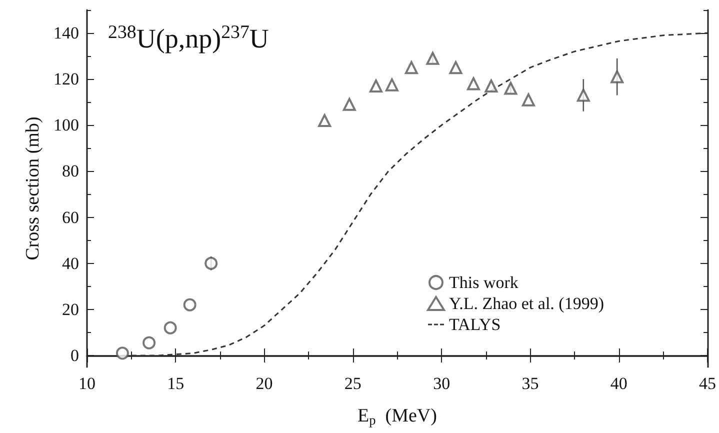 This screenshot has width=719, height=433. I want to click on x-tick-label: 15, so click(175, 383).